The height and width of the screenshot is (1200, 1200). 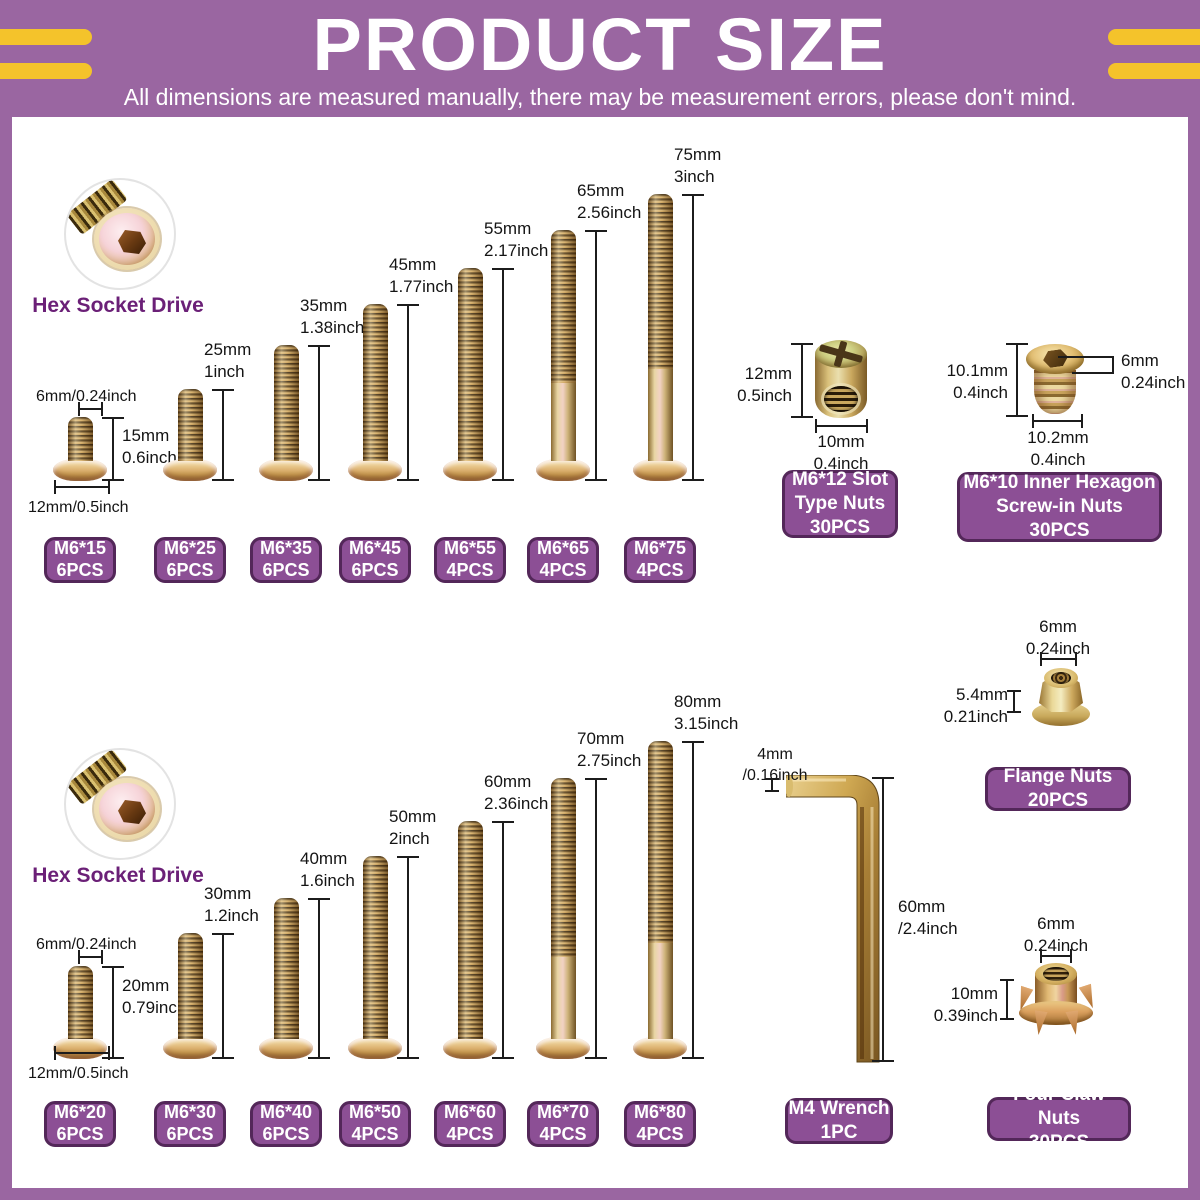 What do you see at coordinates (408, 957) in the screenshot?
I see `dim-line-m6x50` at bounding box center [408, 957].